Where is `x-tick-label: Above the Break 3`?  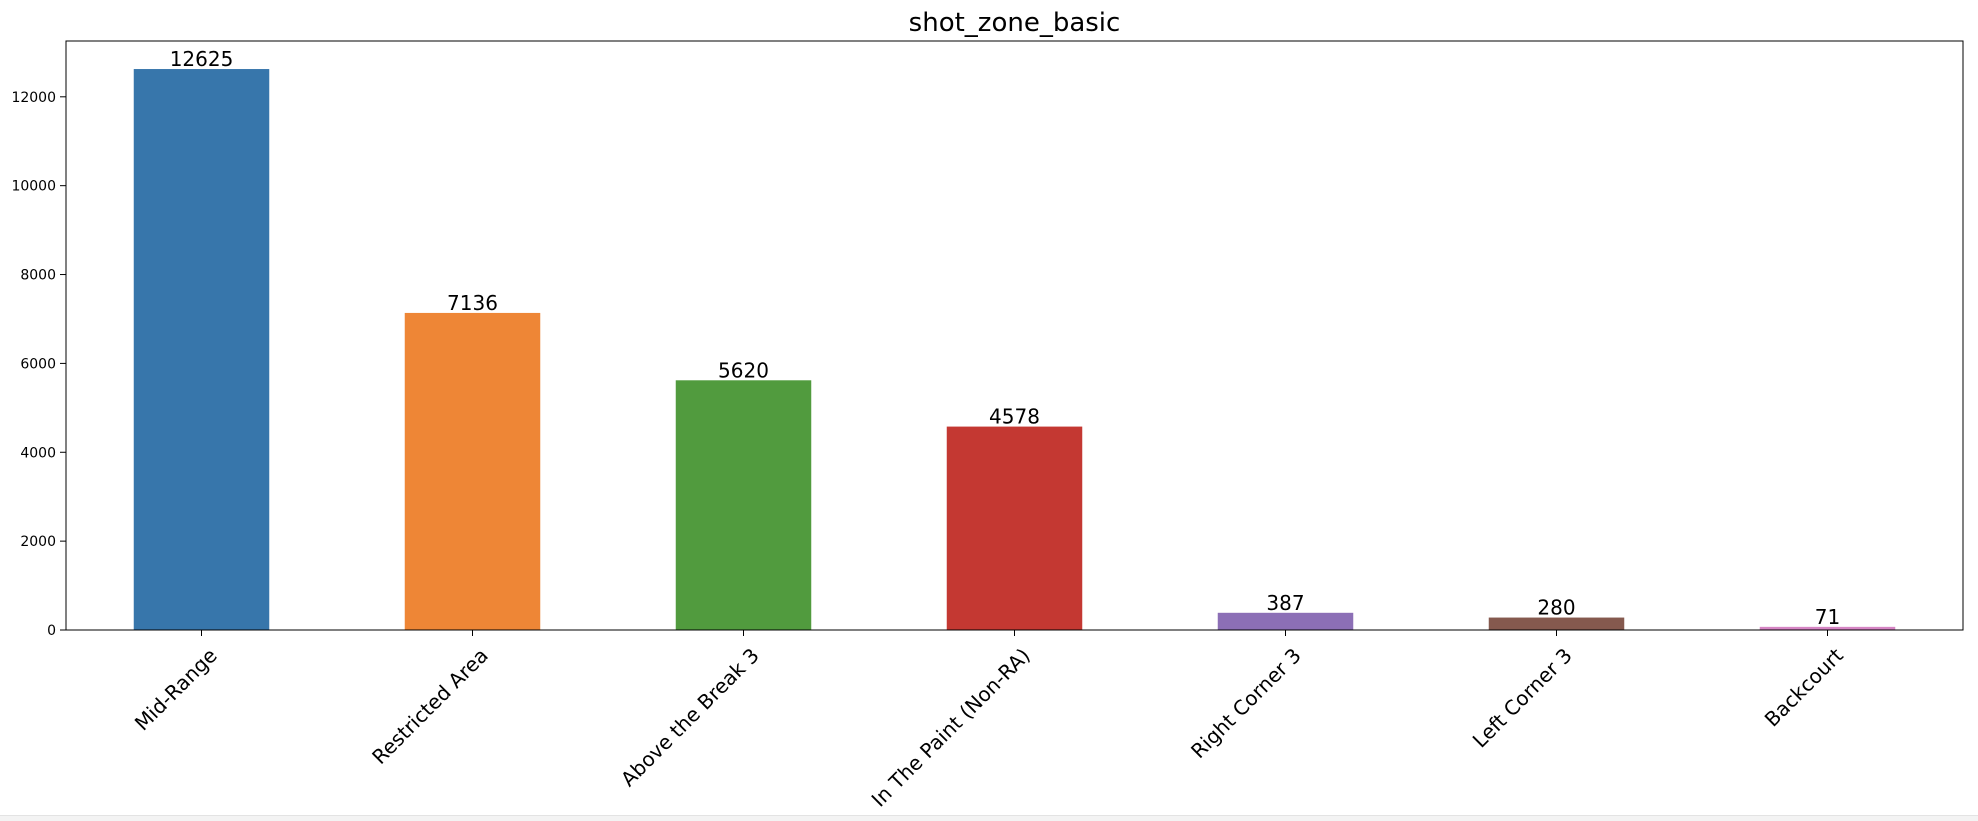 x-tick-label: Above the Break 3 is located at coordinates (690, 717).